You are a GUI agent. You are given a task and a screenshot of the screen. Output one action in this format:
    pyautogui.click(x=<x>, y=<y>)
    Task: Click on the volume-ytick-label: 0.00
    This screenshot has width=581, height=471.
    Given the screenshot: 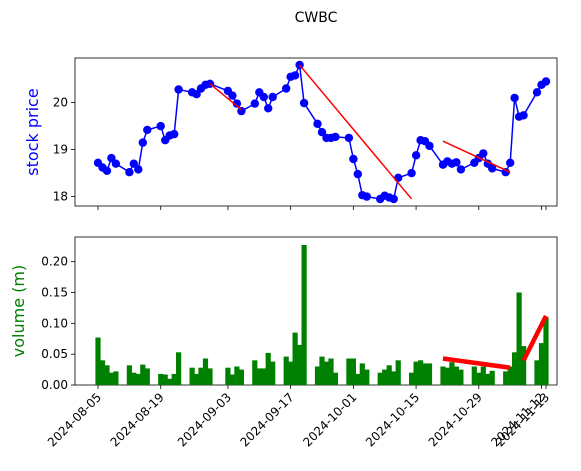 What is the action you would take?
    pyautogui.click(x=54, y=385)
    